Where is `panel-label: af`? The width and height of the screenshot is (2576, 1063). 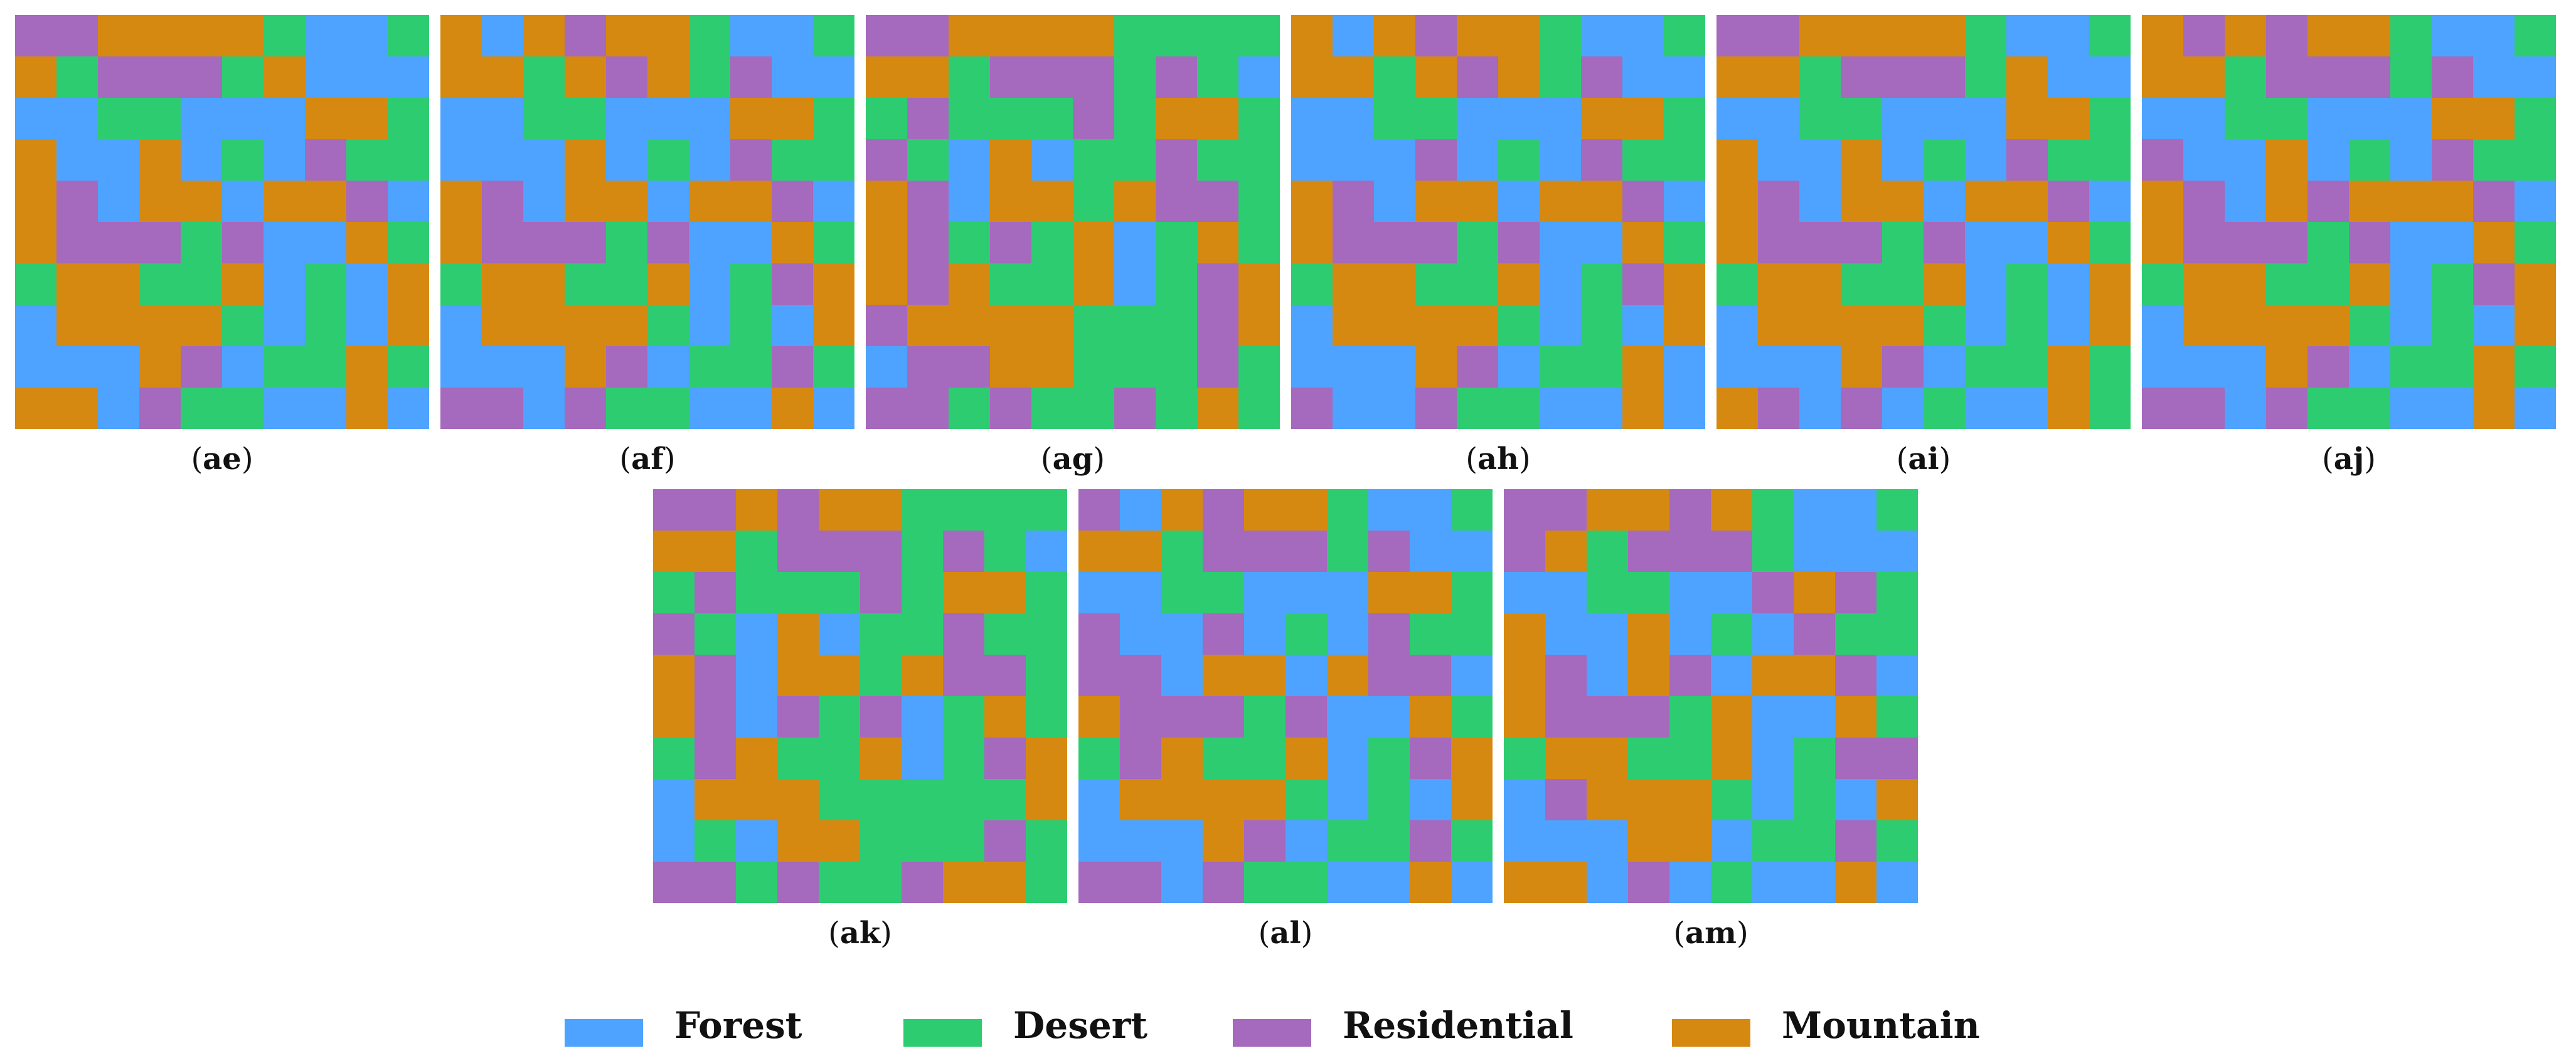 panel-label: af is located at coordinates (647, 460).